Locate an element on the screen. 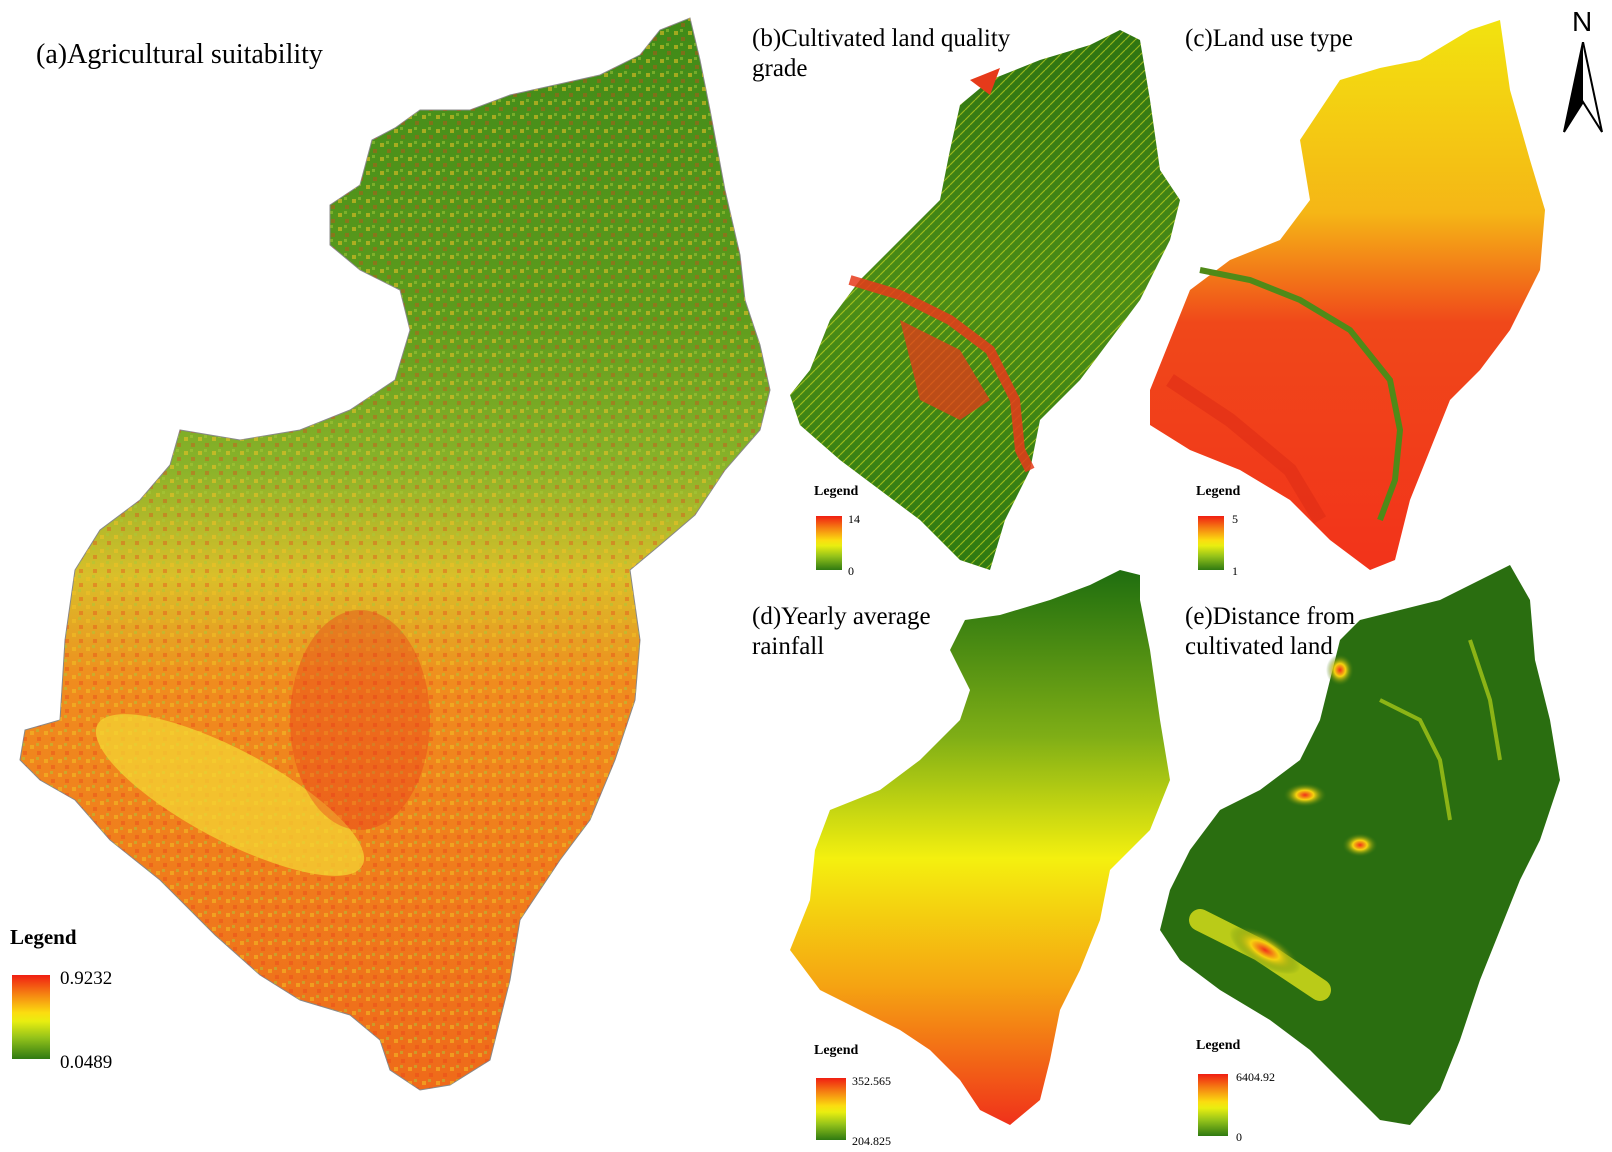  legend-b-ramp is located at coordinates (829, 543).